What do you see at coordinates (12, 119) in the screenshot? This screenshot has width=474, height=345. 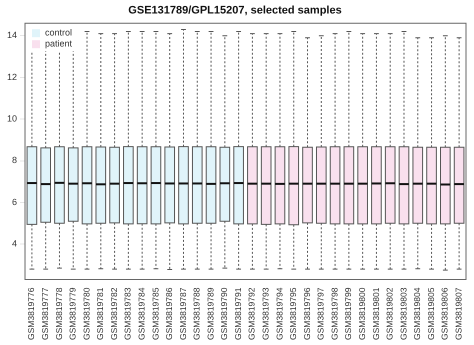 I see `y-tick-label: 10` at bounding box center [12, 119].